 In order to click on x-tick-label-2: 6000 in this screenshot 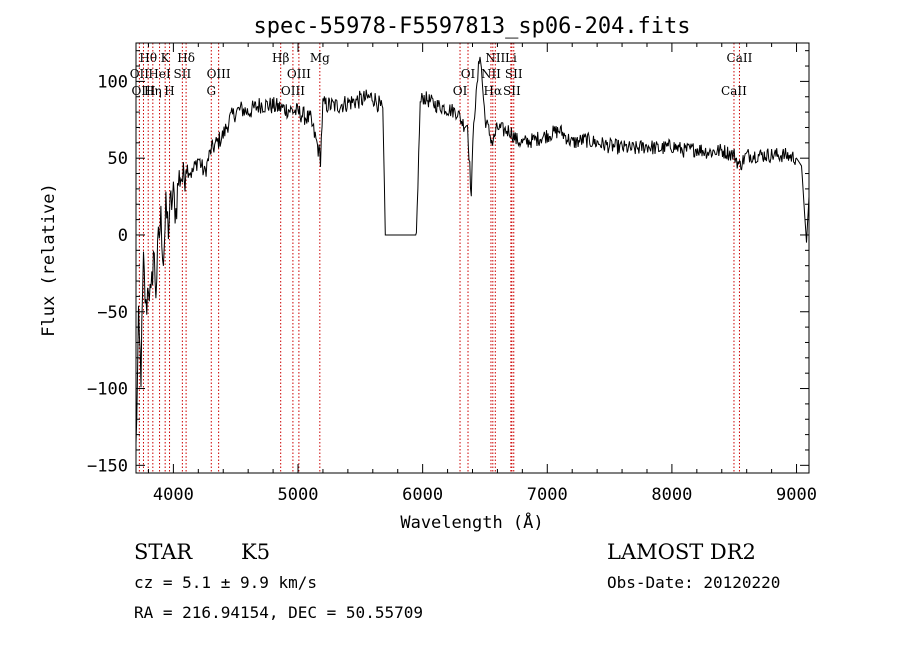, I will do `click(422, 495)`.